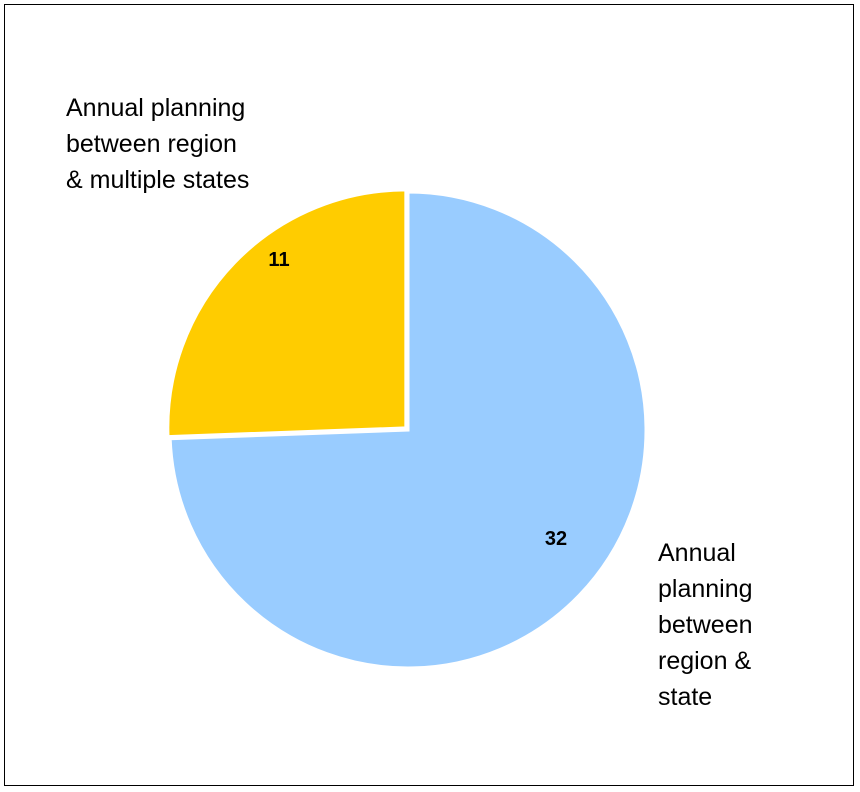  Describe the element at coordinates (556, 539) in the screenshot. I see `slice-value-label-0: 32` at that location.